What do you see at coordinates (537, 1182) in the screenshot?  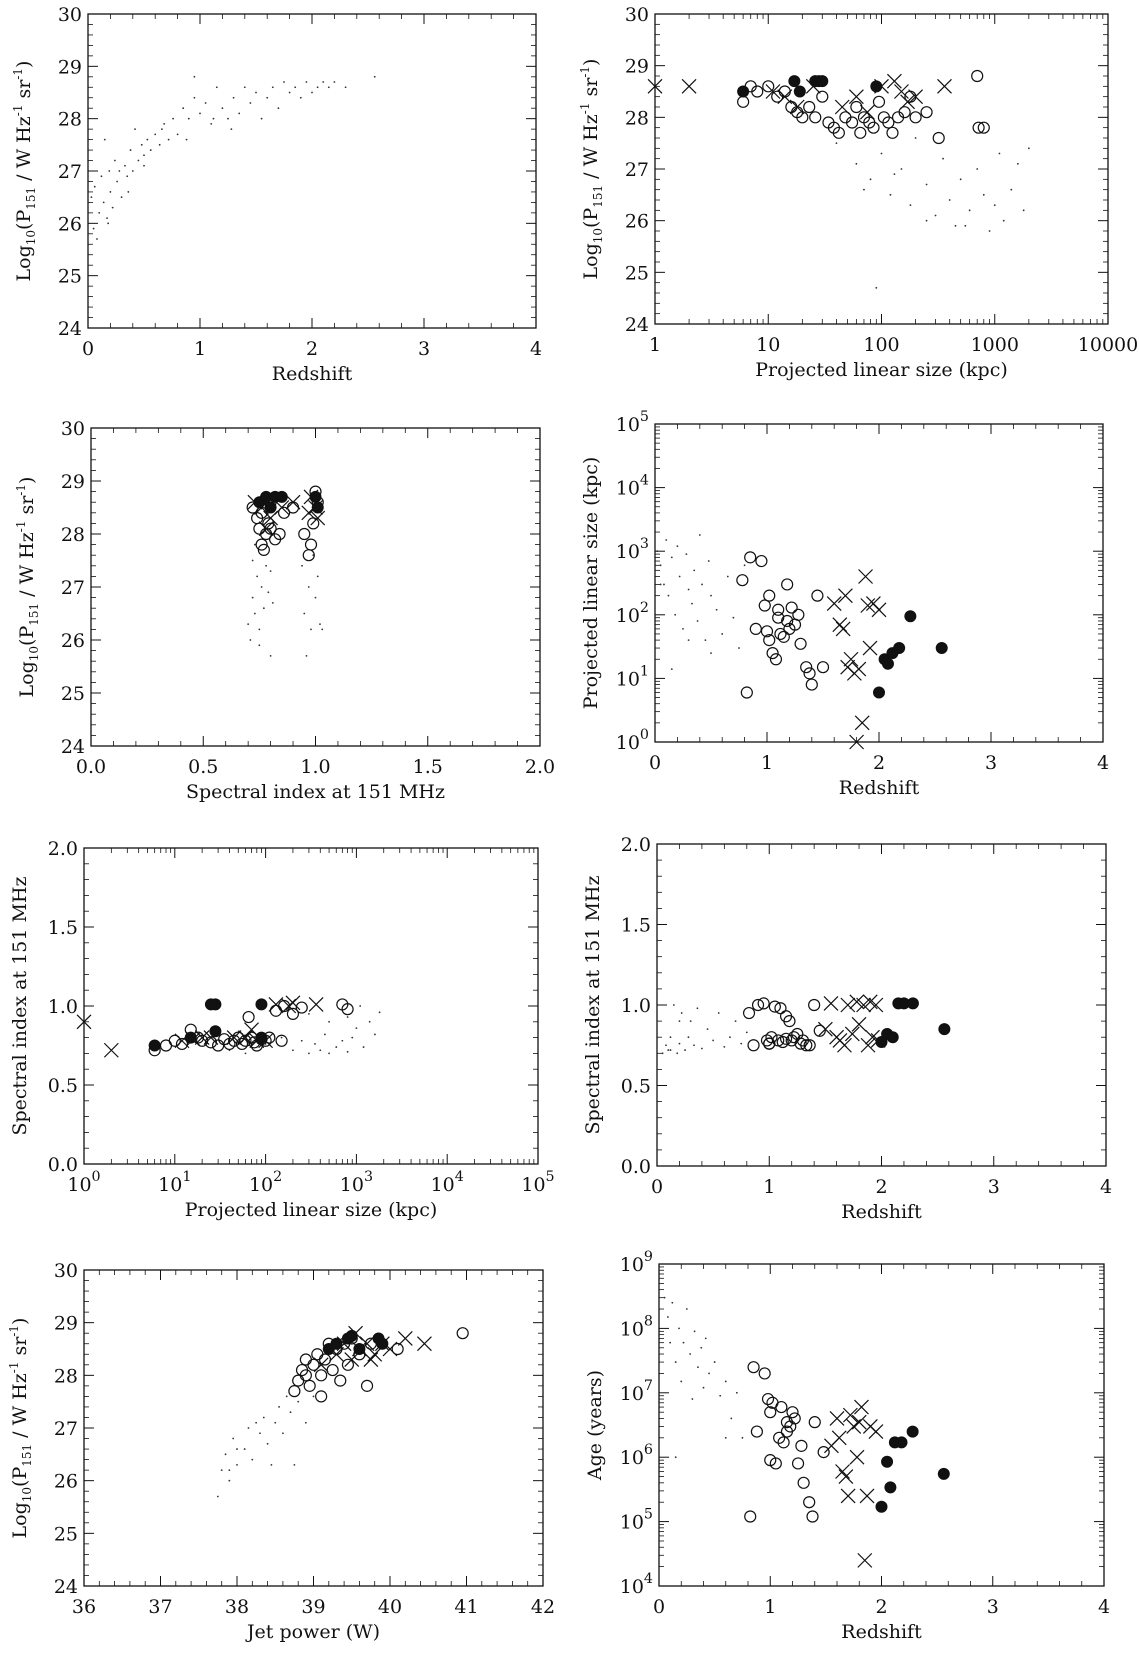 I see `x-tick-label: 10⁵` at bounding box center [537, 1182].